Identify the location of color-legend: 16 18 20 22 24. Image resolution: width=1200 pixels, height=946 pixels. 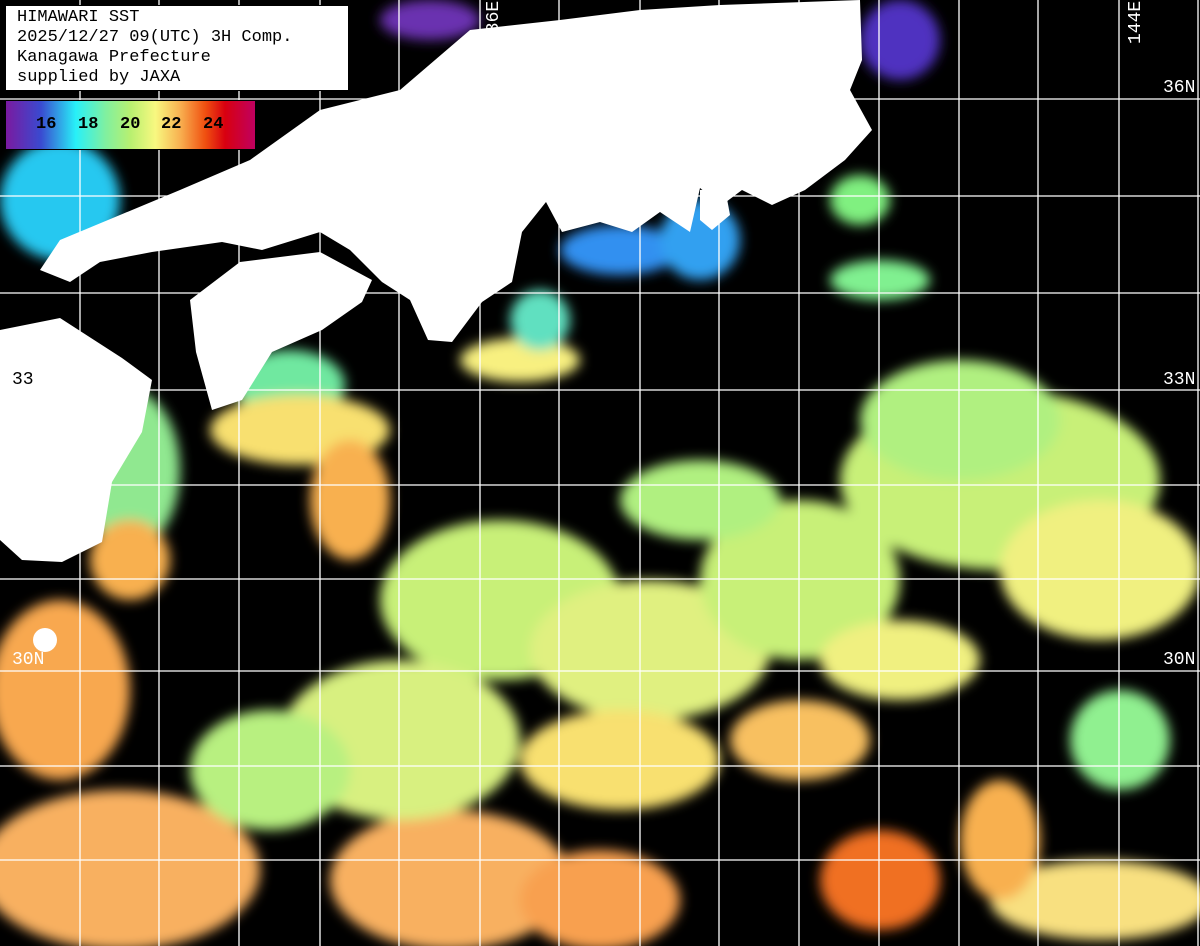
(130, 125).